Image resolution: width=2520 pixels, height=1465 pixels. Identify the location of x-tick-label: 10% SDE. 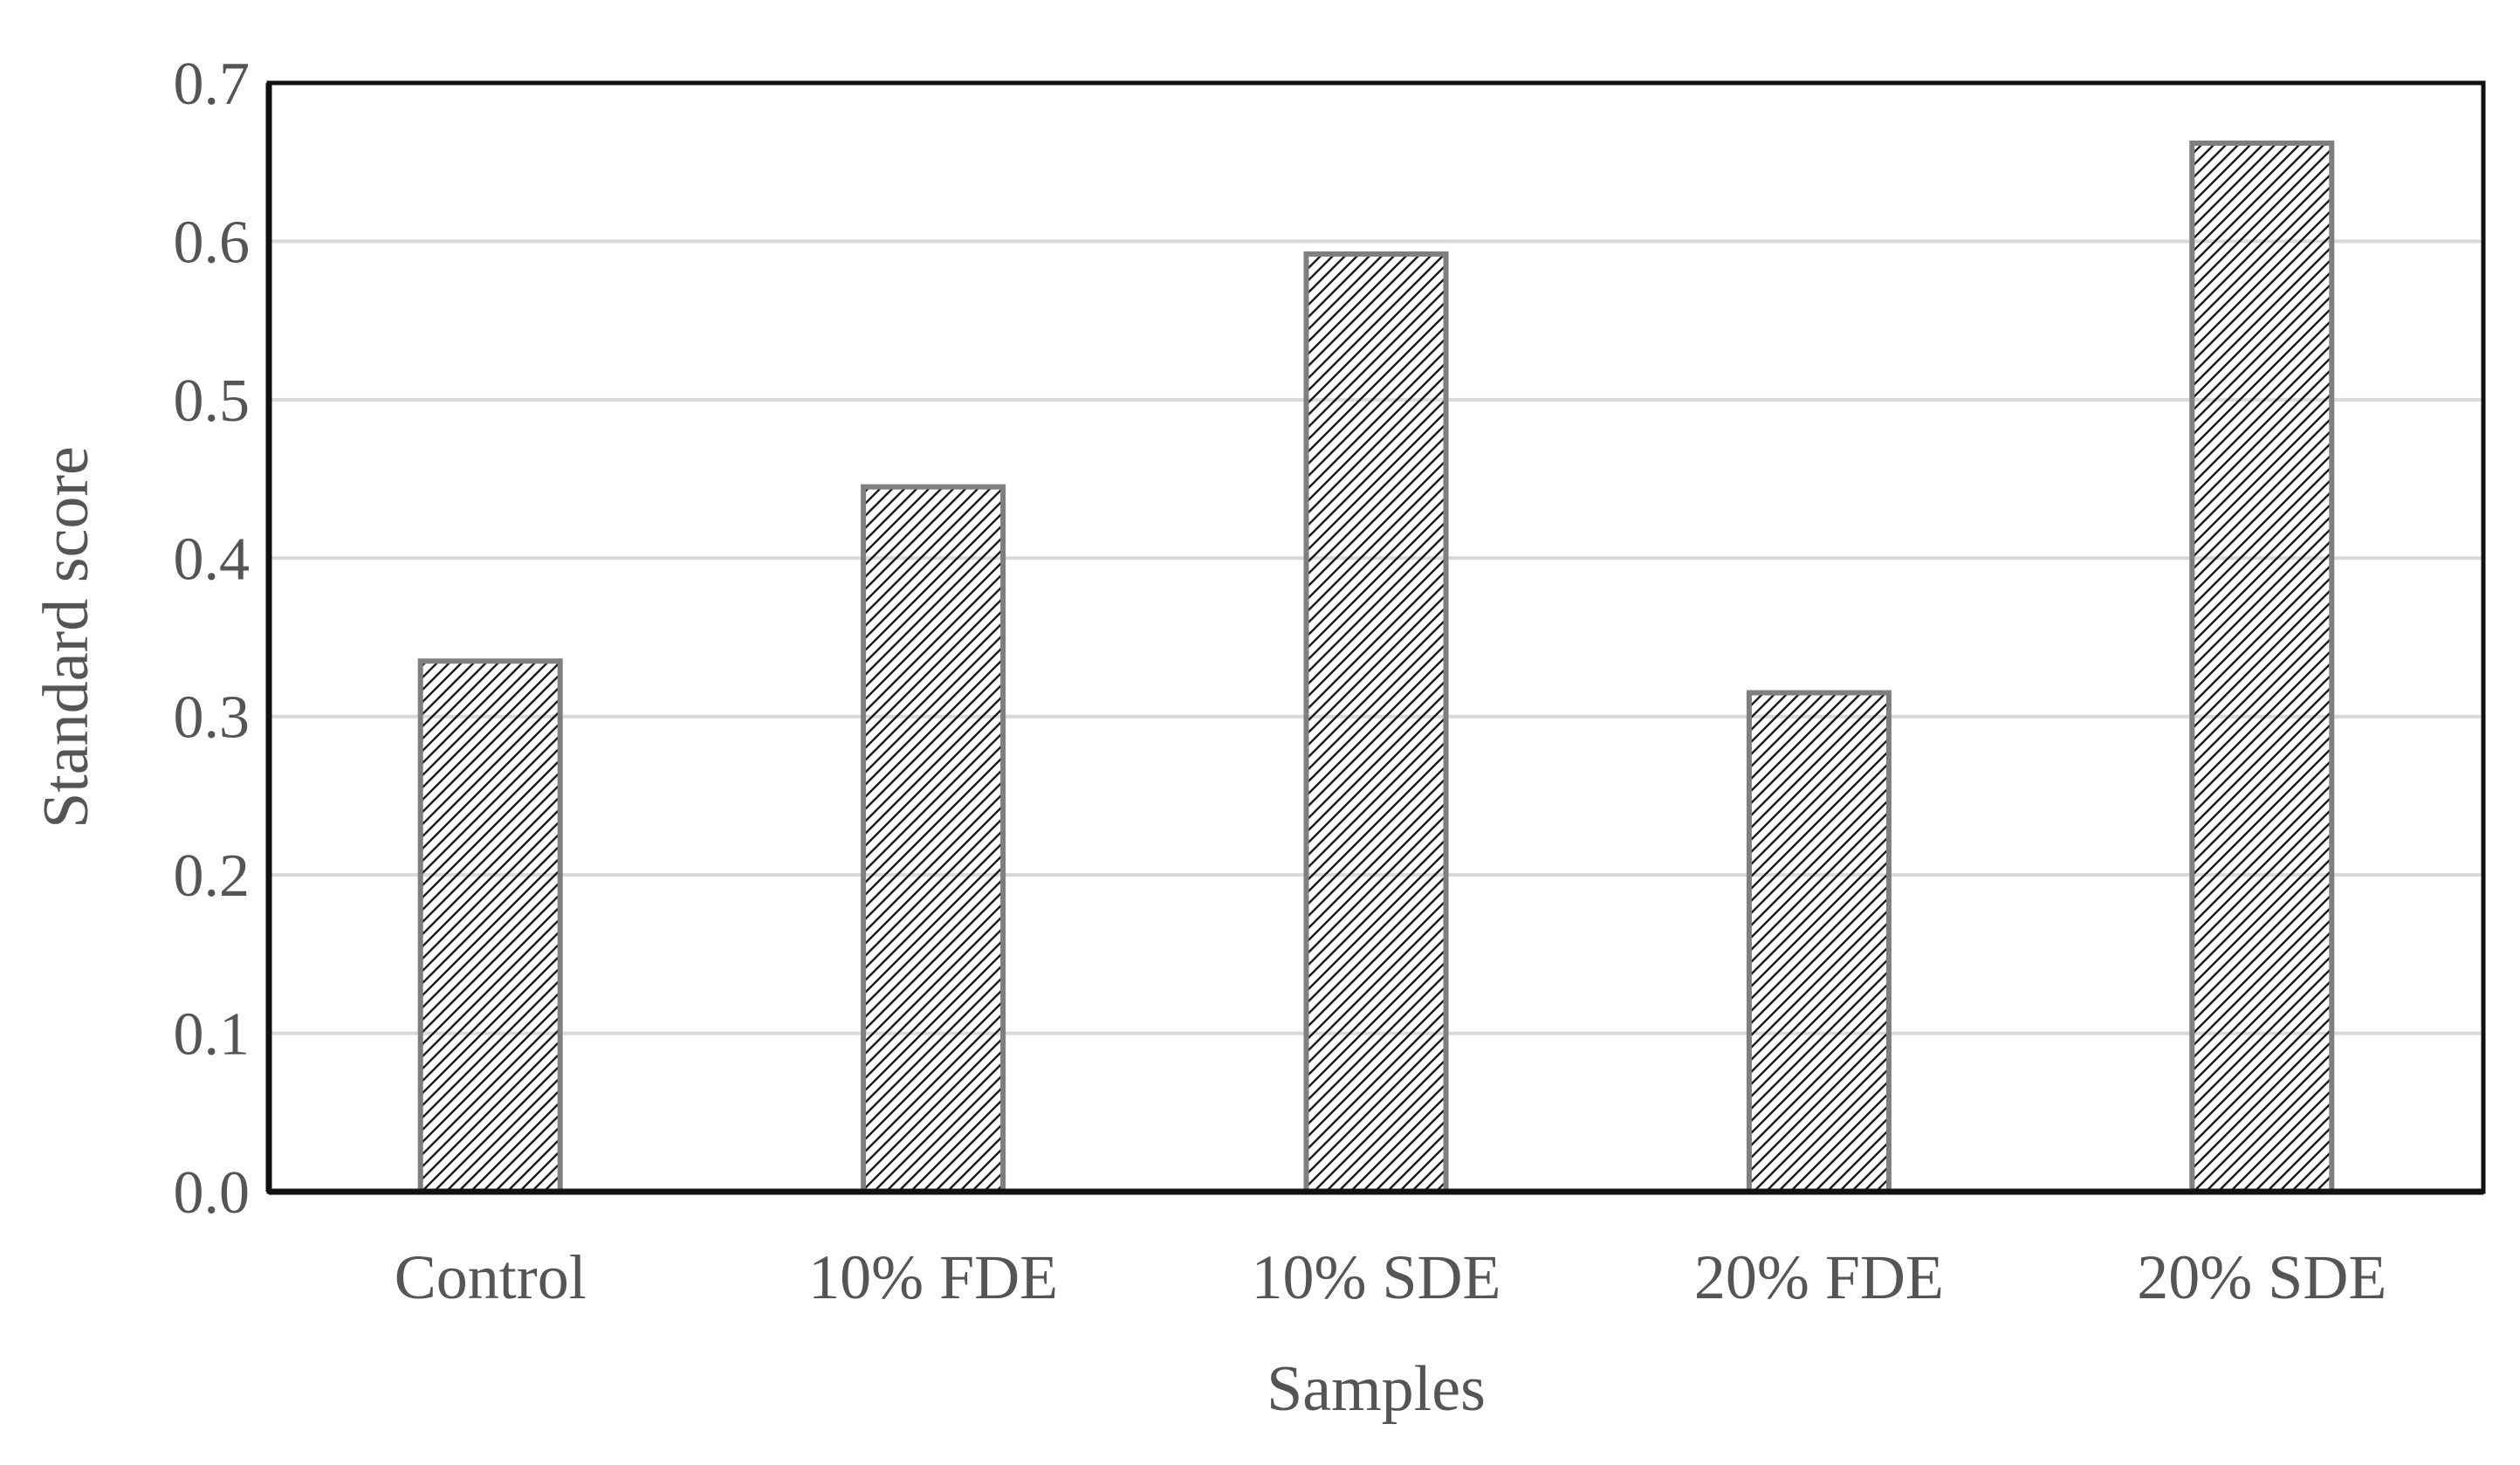
(1376, 1277).